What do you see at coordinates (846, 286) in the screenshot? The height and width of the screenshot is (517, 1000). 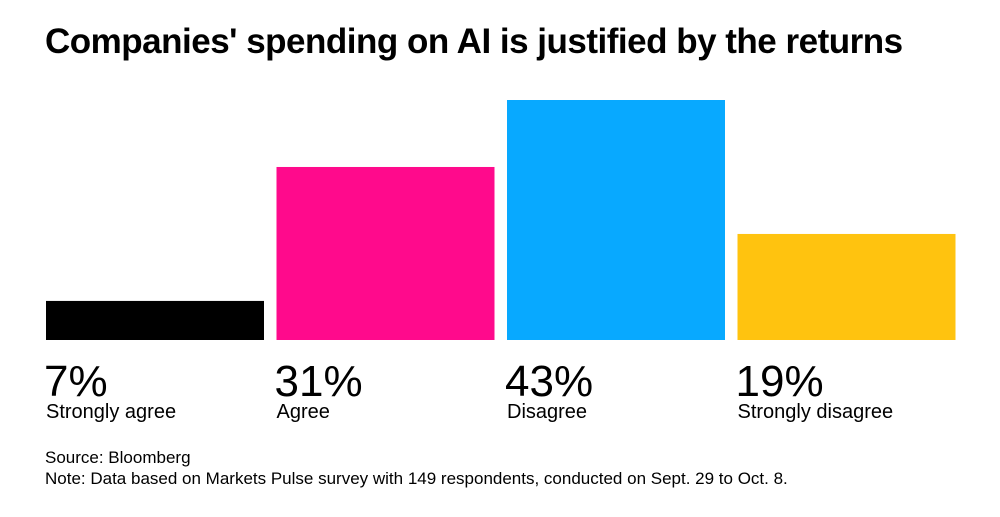 I see `bar-strongly-disagree` at bounding box center [846, 286].